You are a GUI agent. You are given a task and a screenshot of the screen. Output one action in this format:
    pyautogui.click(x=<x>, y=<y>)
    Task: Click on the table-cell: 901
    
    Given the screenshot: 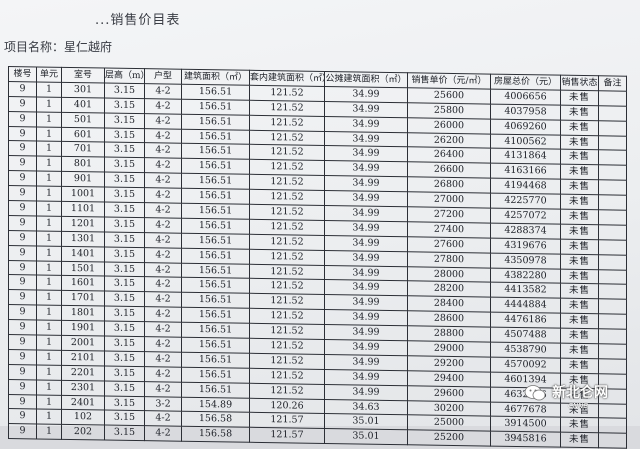 What is the action you would take?
    pyautogui.click(x=83, y=179)
    